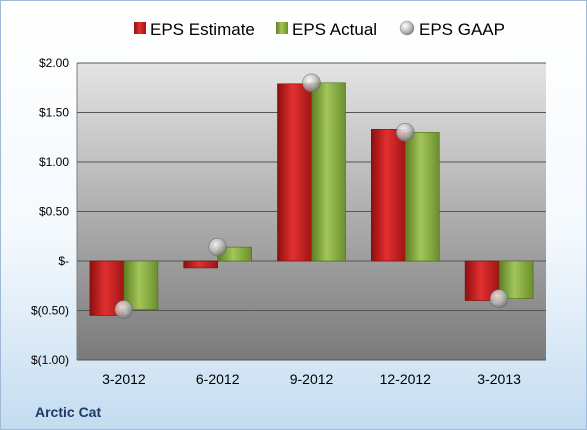 This screenshot has height=430, width=587. I want to click on y-tick-label: $1.00, so click(54, 162).